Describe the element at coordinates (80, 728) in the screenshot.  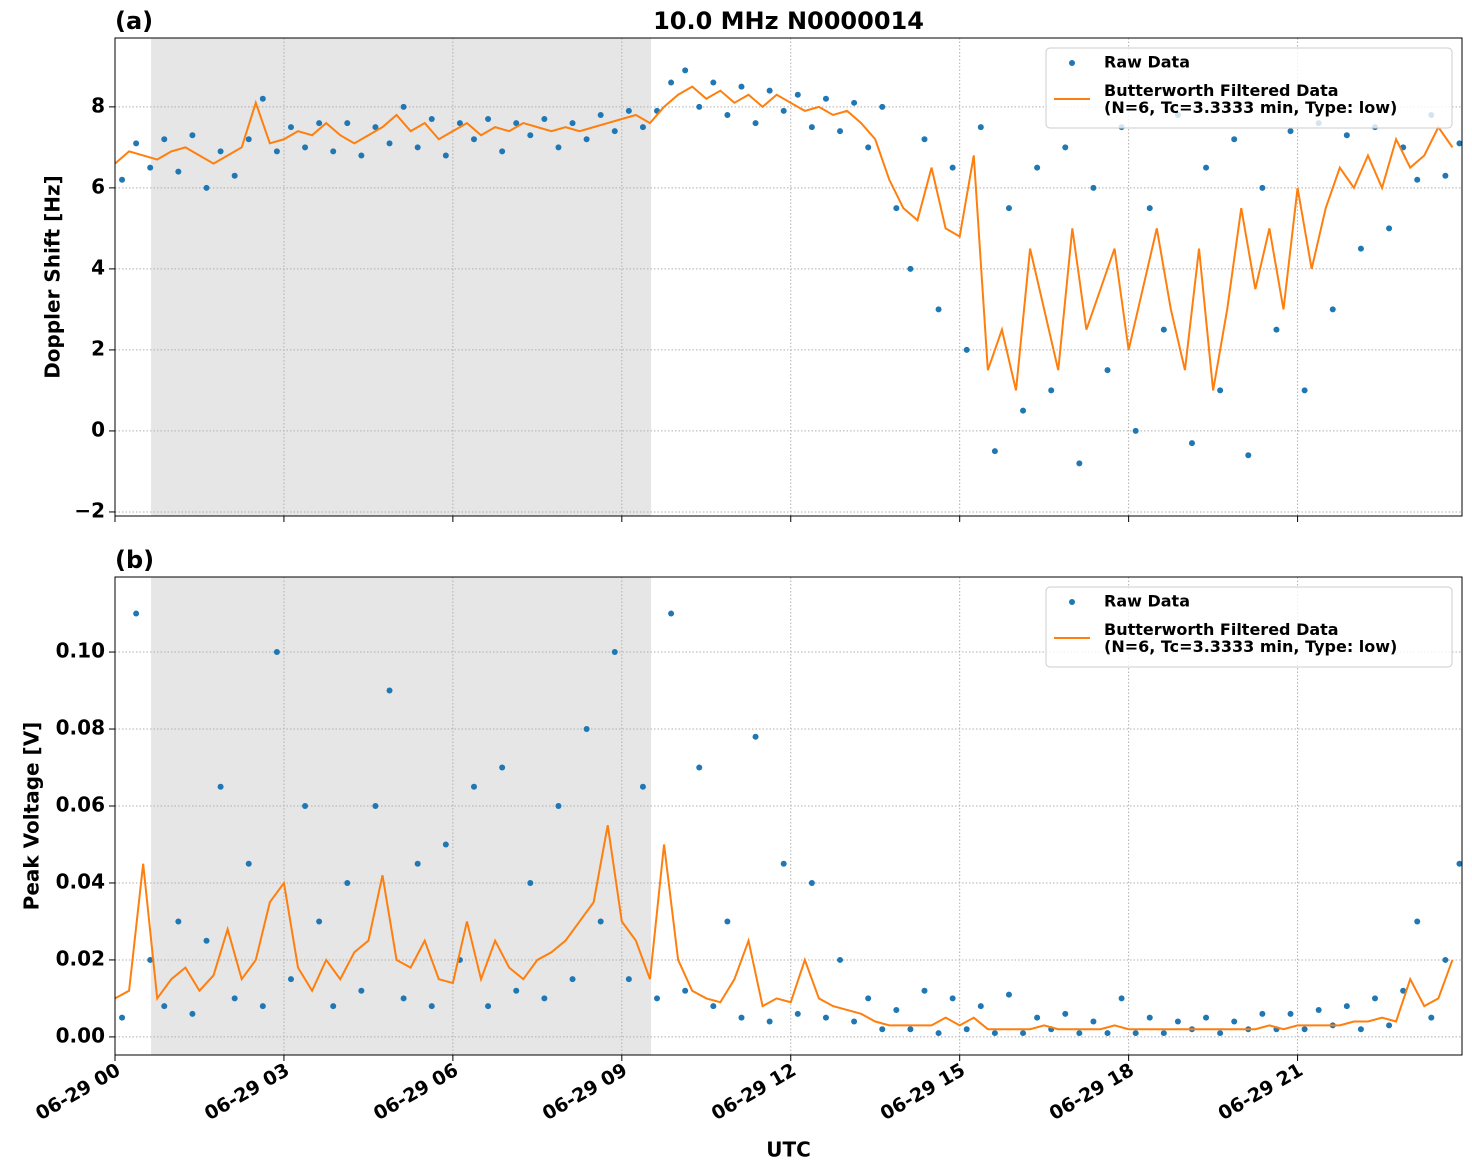
I see `y-tick-label: 0.08` at that location.